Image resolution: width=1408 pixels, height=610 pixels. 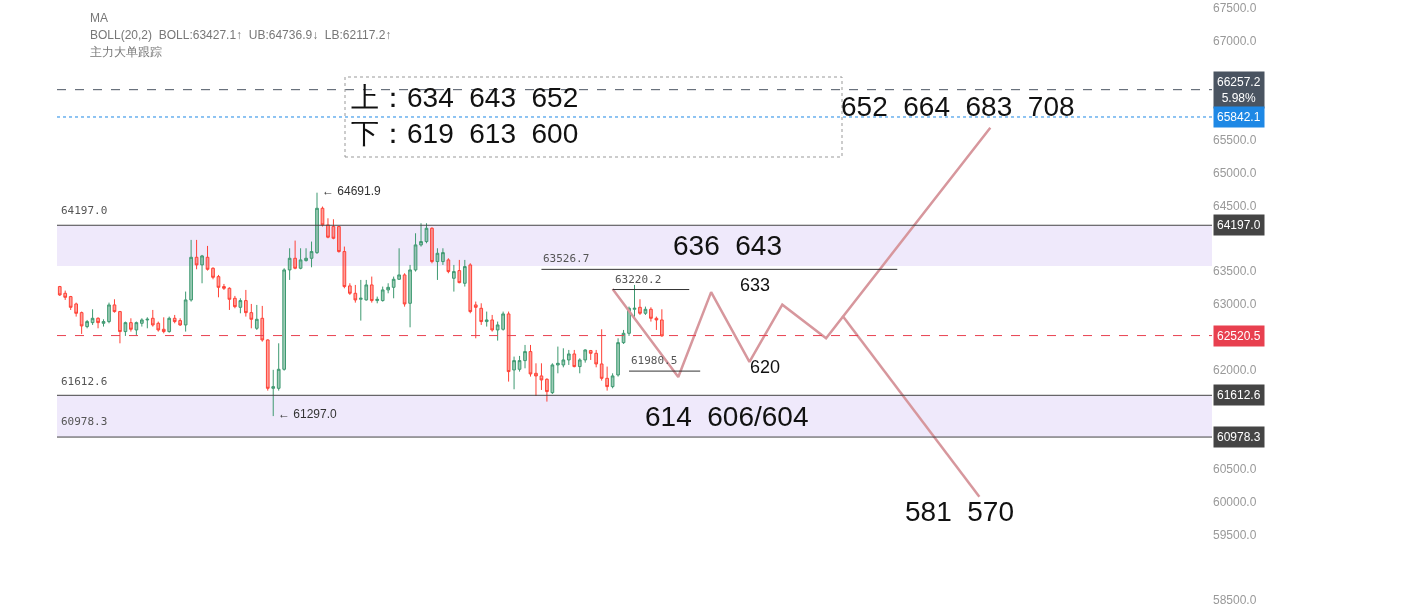 What do you see at coordinates (765, 367) in the screenshot?
I see `annotation: 620` at bounding box center [765, 367].